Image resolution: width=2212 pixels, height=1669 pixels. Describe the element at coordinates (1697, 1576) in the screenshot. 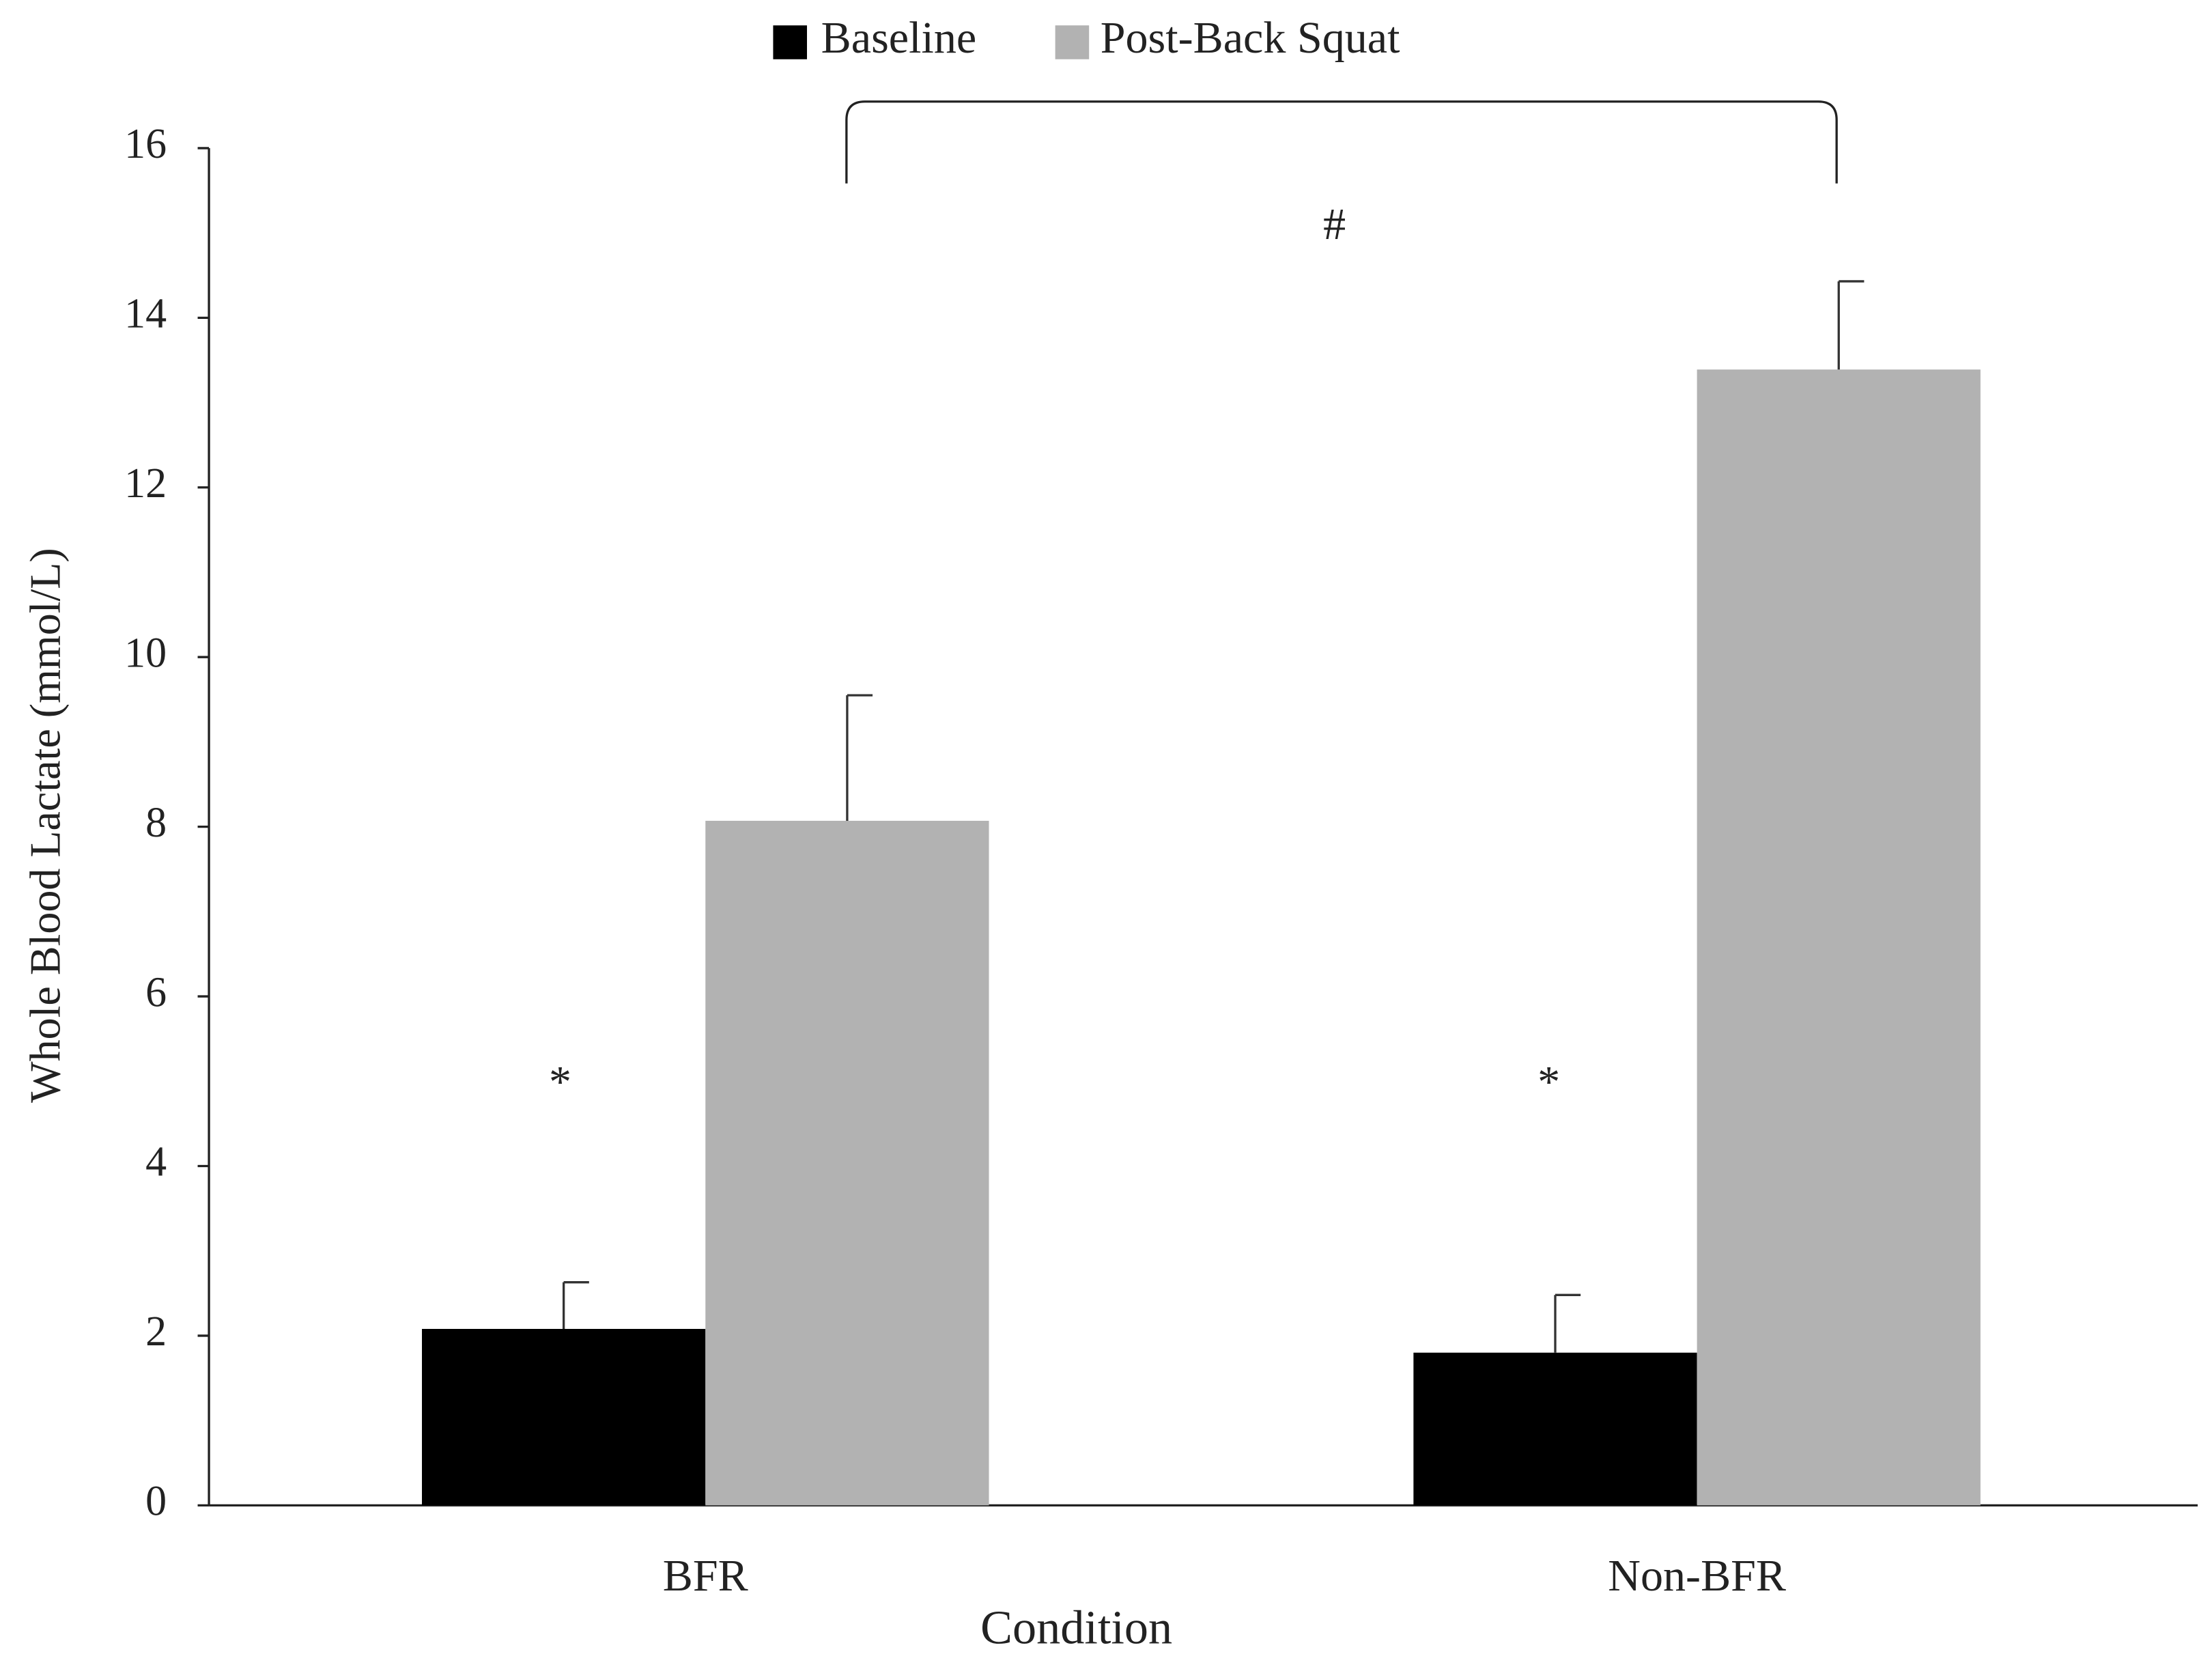

I see `x-tick-label: Non-BFR` at that location.